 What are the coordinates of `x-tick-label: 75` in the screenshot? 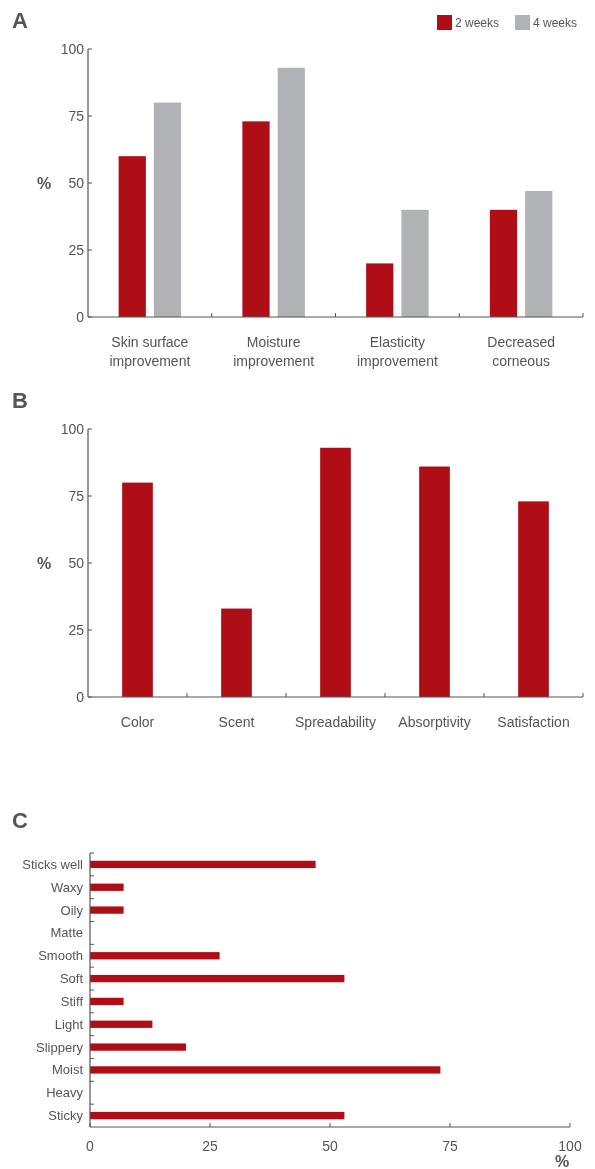 It's located at (450, 1146).